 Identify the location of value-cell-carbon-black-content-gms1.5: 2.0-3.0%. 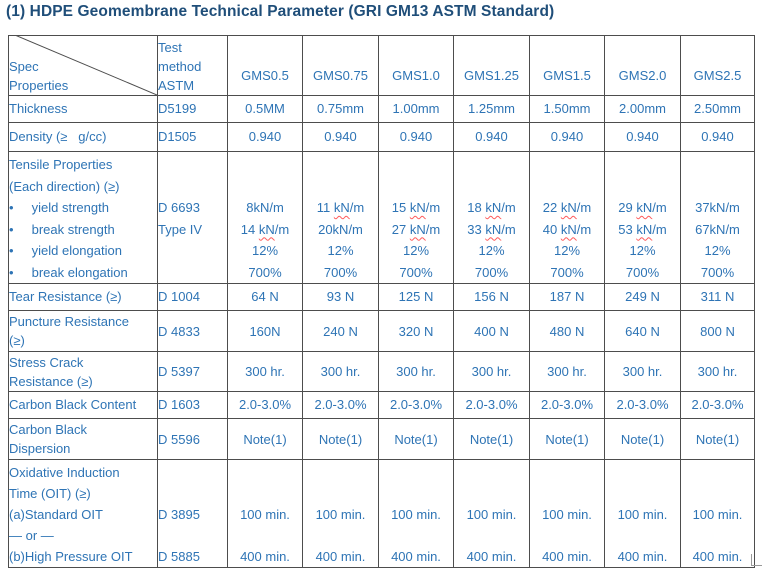
(567, 405).